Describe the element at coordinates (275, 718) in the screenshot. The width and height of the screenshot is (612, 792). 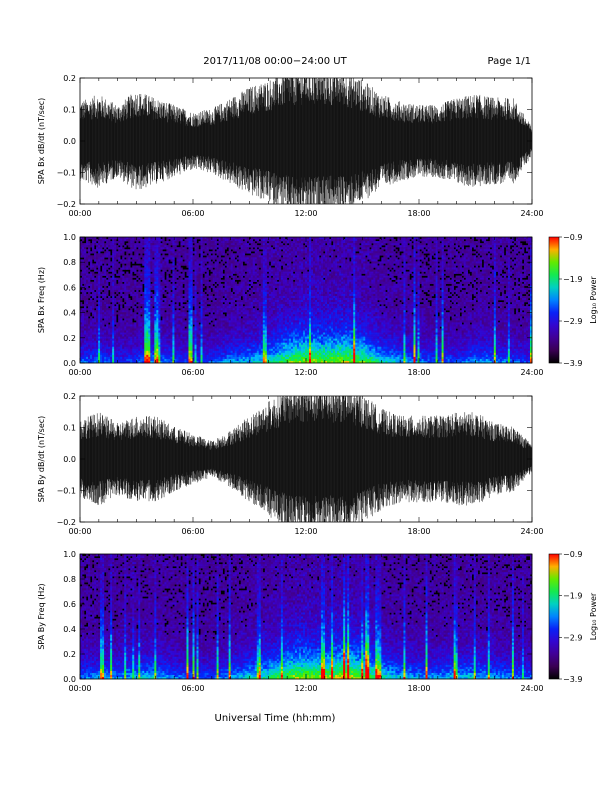
I see `x-axis-label: Universal Time (hh:mm)` at that location.